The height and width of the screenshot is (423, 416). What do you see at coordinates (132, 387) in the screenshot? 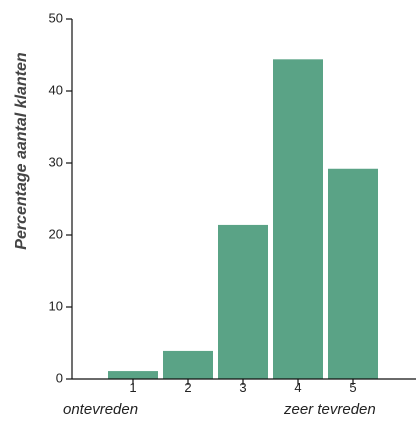
I see `x-tick-label: 1` at bounding box center [132, 387].